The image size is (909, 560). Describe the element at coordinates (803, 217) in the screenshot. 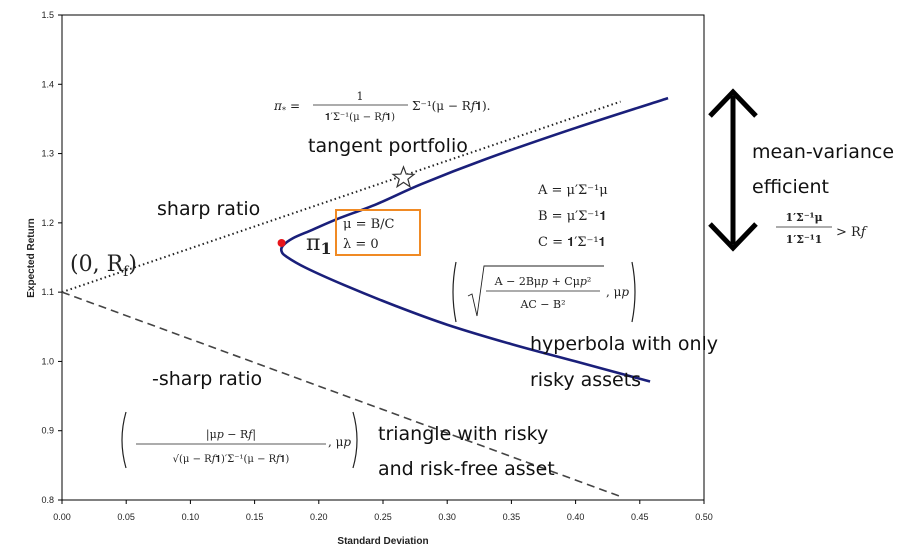

I see `svg-text: 𝟏′Σ⁻¹μ` at that location.